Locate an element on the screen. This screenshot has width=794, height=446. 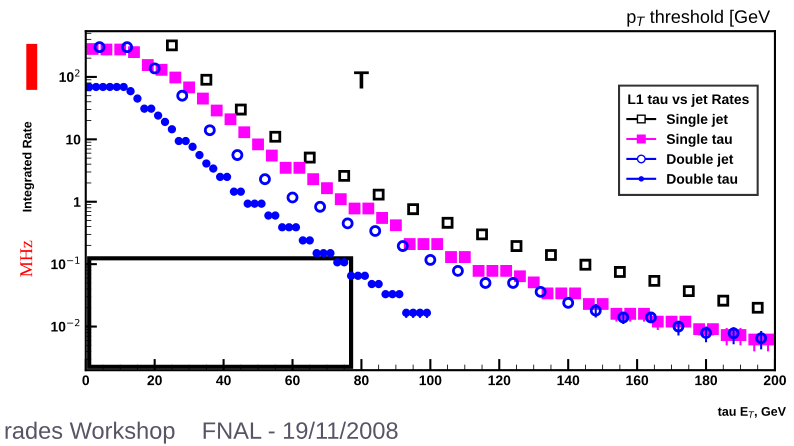
x-tick-label: 120 is located at coordinates (499, 380).